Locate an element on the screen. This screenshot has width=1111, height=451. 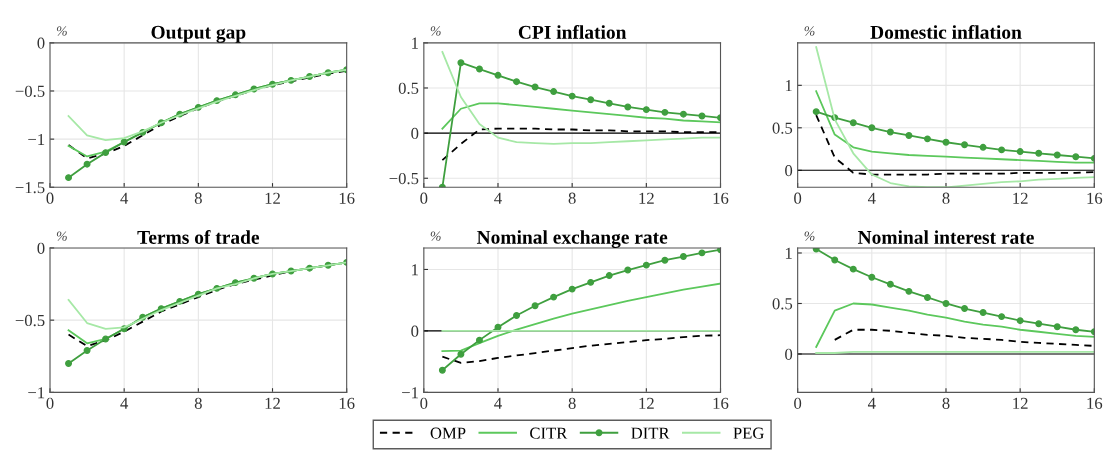
legend-label: CITR is located at coordinates (549, 433).